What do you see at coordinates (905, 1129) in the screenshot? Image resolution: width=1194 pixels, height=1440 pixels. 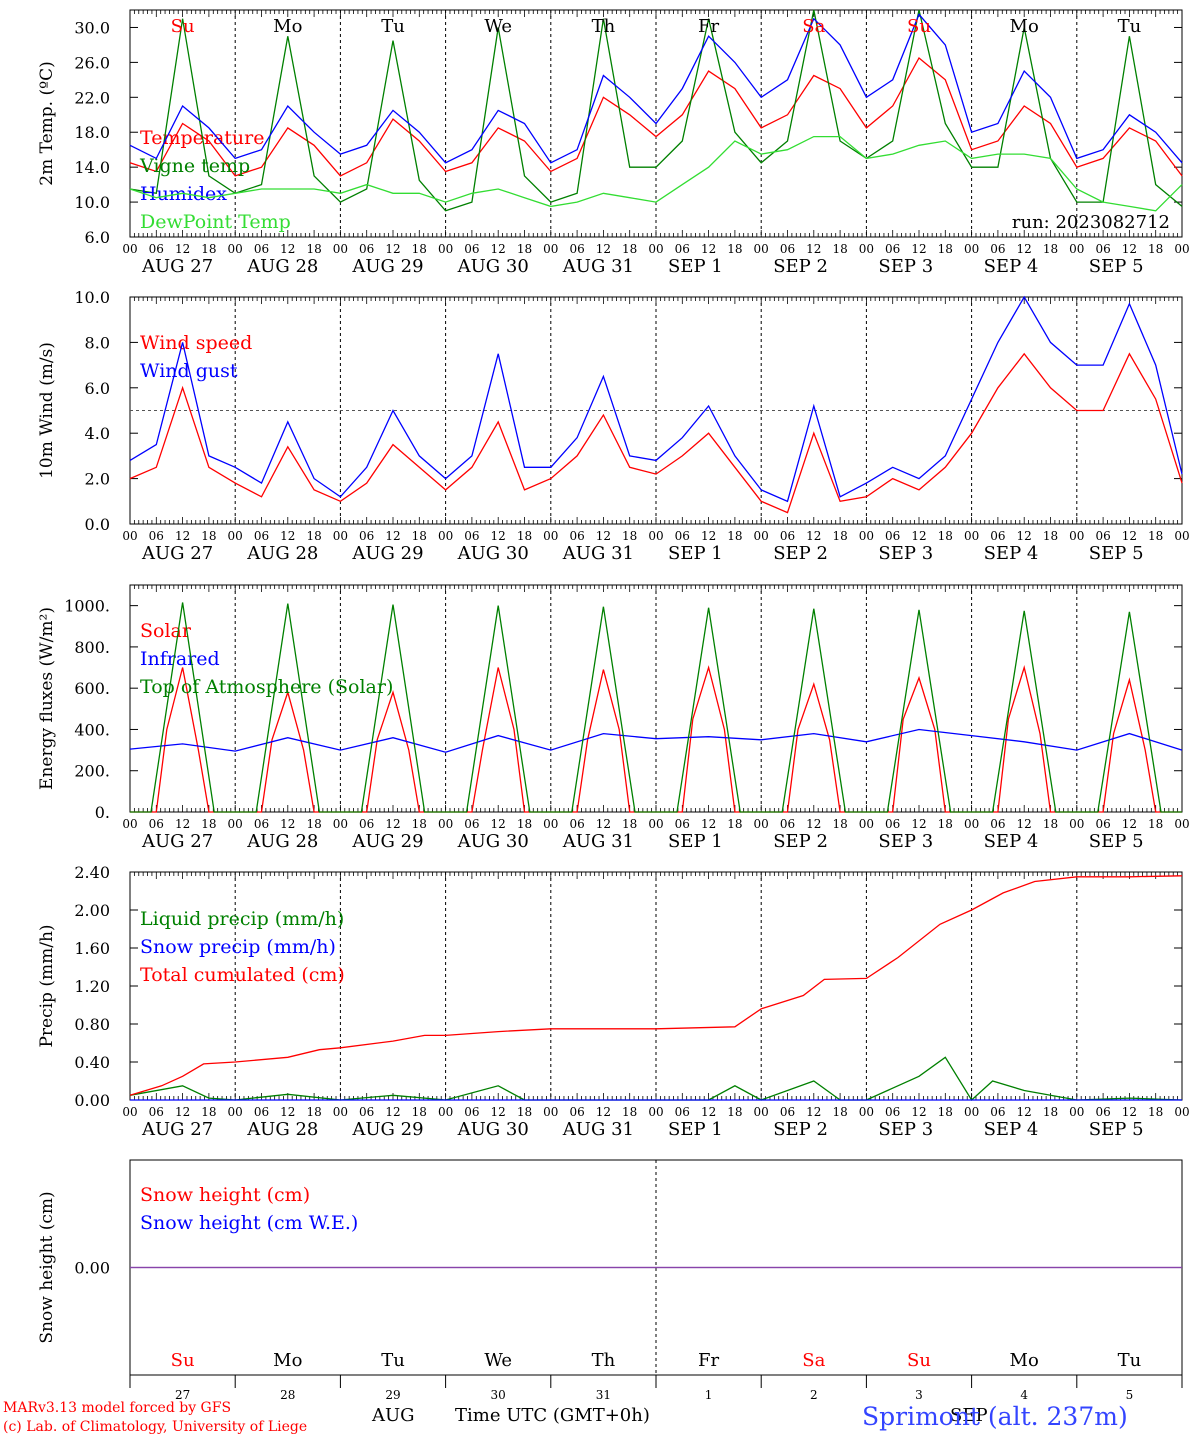 I see `date-label: SEP 3` at bounding box center [905, 1129].